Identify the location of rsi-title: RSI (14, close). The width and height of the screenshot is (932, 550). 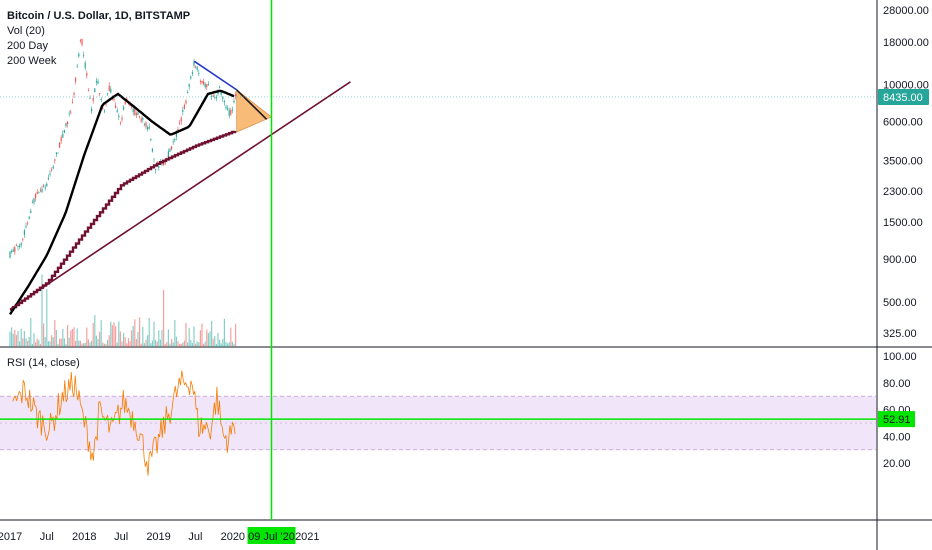
(43, 363).